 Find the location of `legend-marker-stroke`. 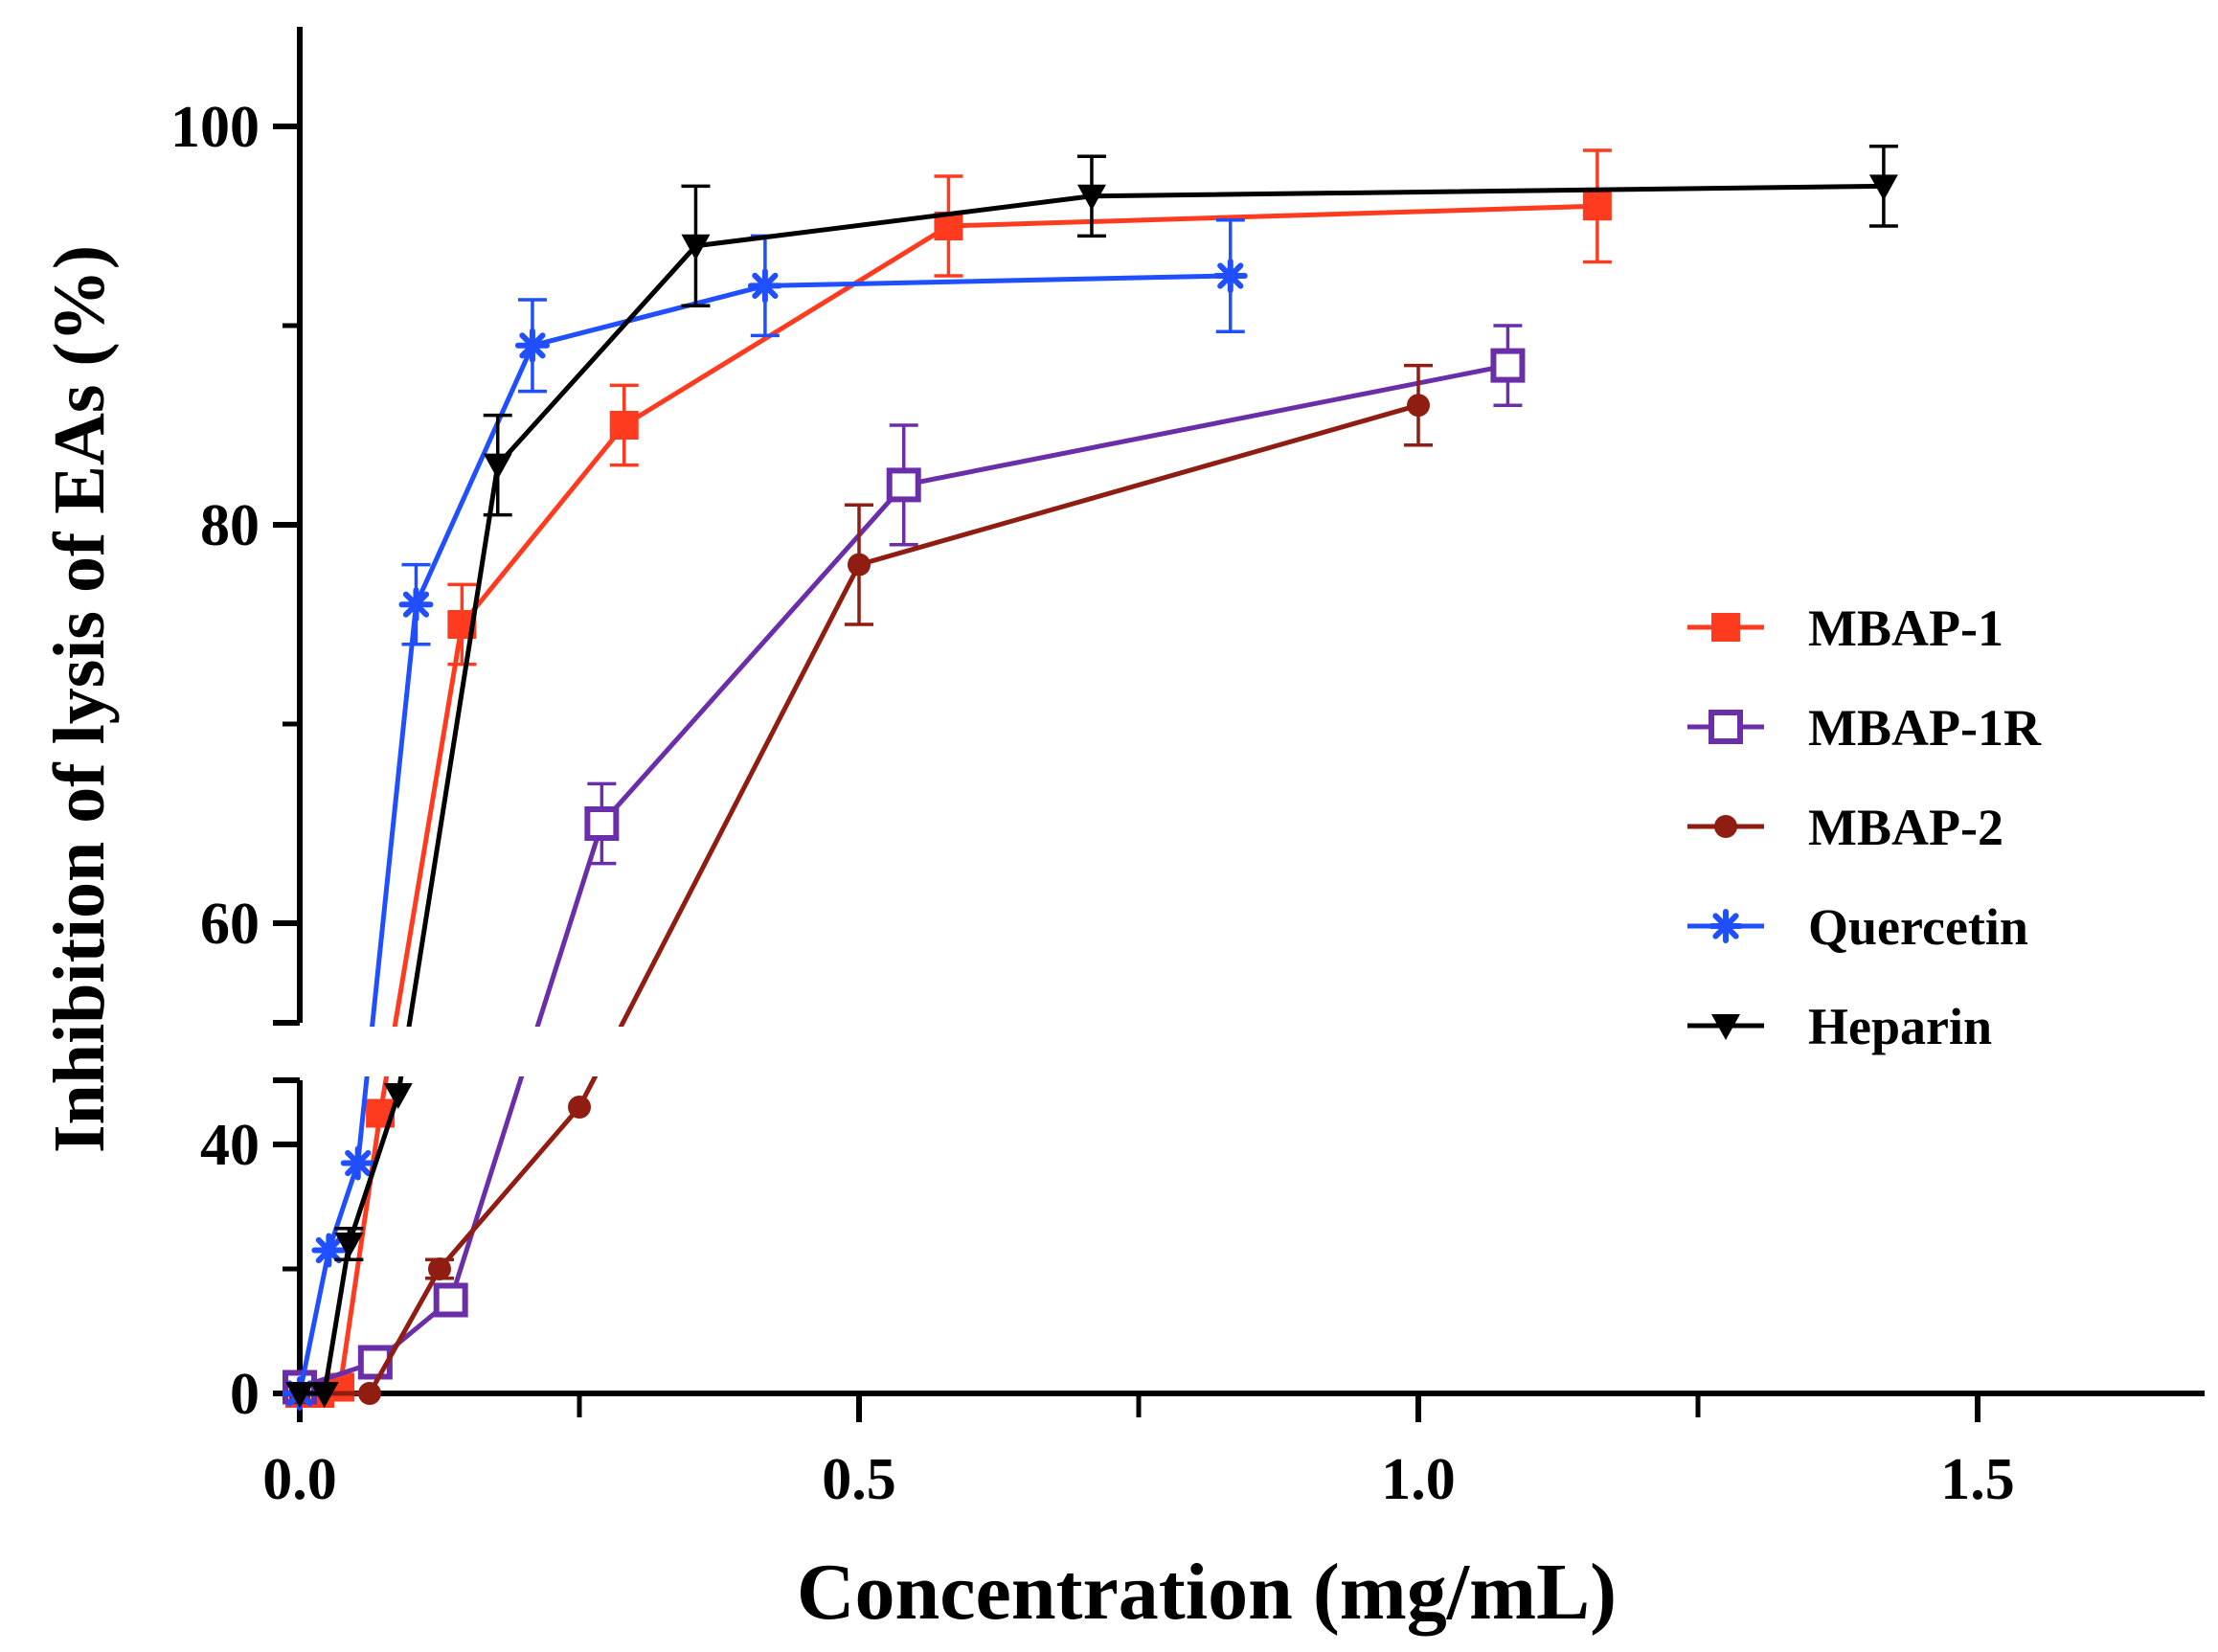

legend-marker-stroke is located at coordinates (1725, 926).